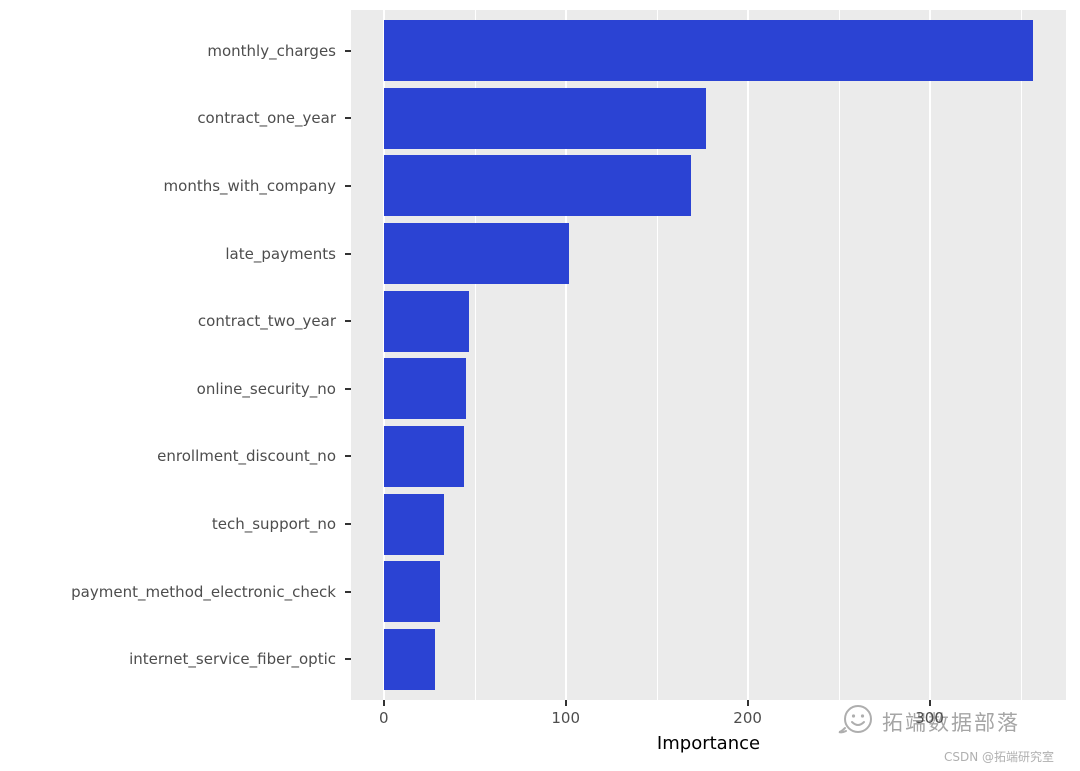 The image size is (1080, 771). Describe the element at coordinates (271, 50) in the screenshot. I see `y-axis-label: monthly_charges` at that location.